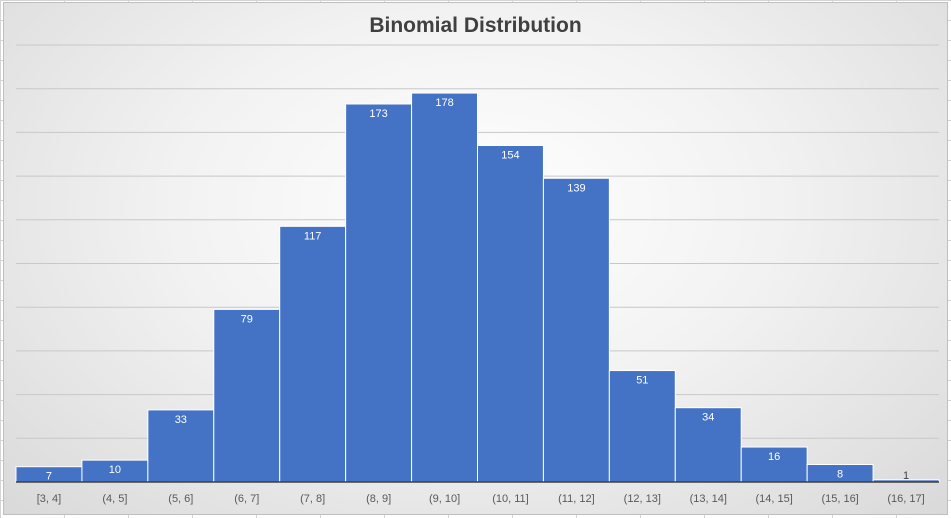 The width and height of the screenshot is (951, 518). Describe the element at coordinates (444, 103) in the screenshot. I see `bar-value-label: 178` at that location.